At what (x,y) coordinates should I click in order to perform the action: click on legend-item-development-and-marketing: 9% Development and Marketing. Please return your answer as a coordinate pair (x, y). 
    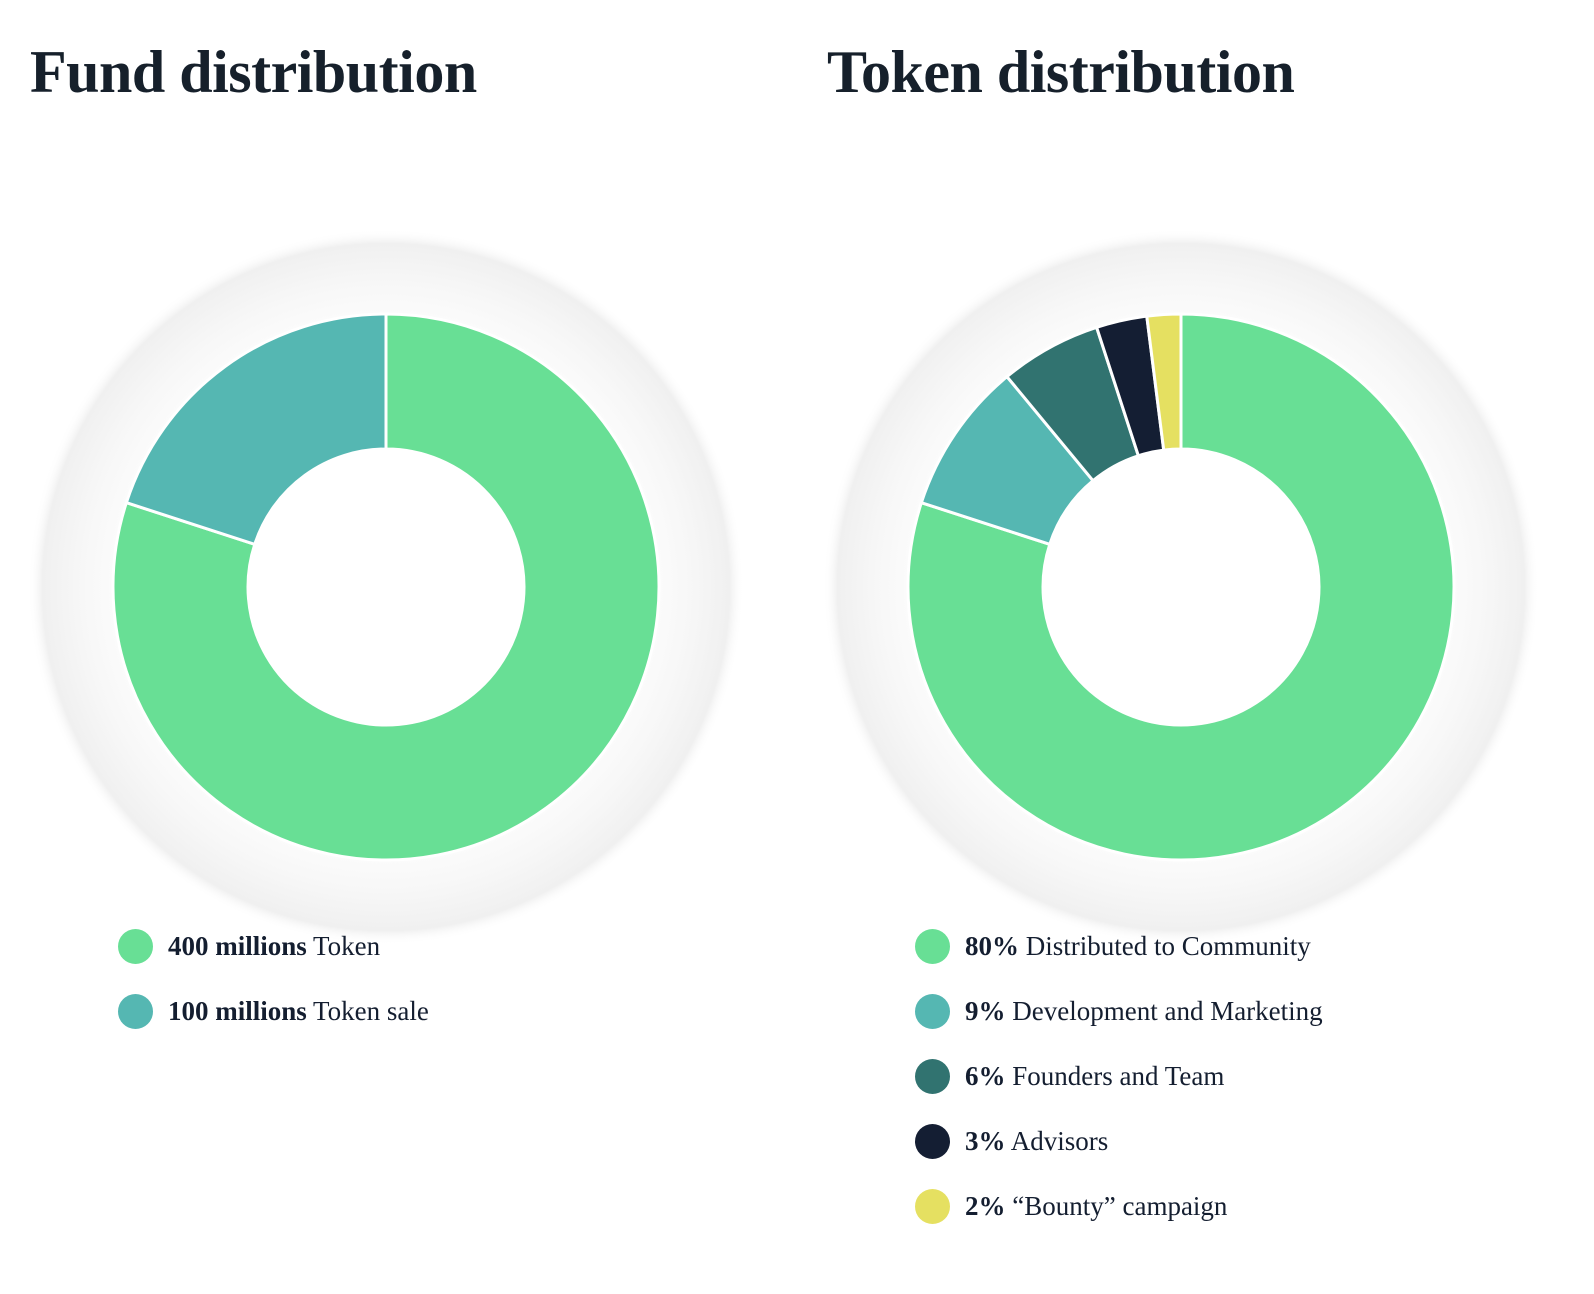
    Looking at the image, I should click on (1119, 1025).